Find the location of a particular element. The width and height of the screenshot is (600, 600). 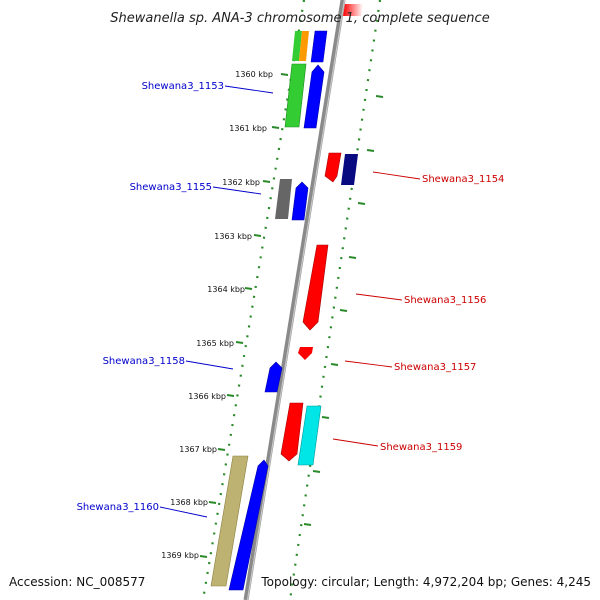

accession-text: Accession: NC_008577 is located at coordinates (77, 582).